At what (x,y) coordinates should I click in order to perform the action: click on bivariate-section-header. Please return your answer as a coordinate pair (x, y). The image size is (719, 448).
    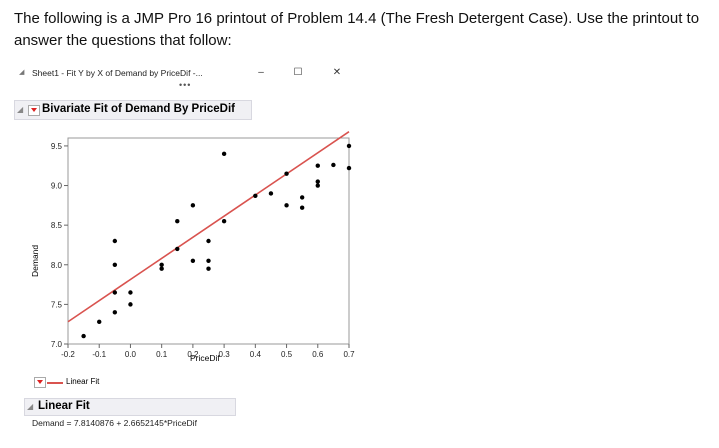
    Looking at the image, I should click on (133, 110).